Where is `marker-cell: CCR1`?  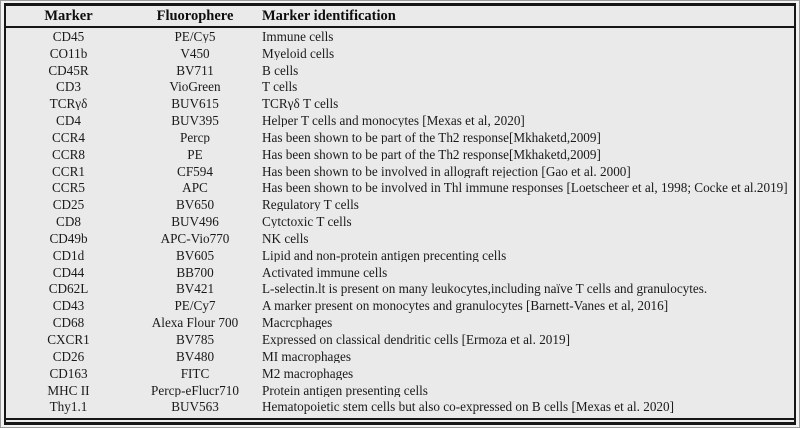 marker-cell: CCR1 is located at coordinates (68, 171).